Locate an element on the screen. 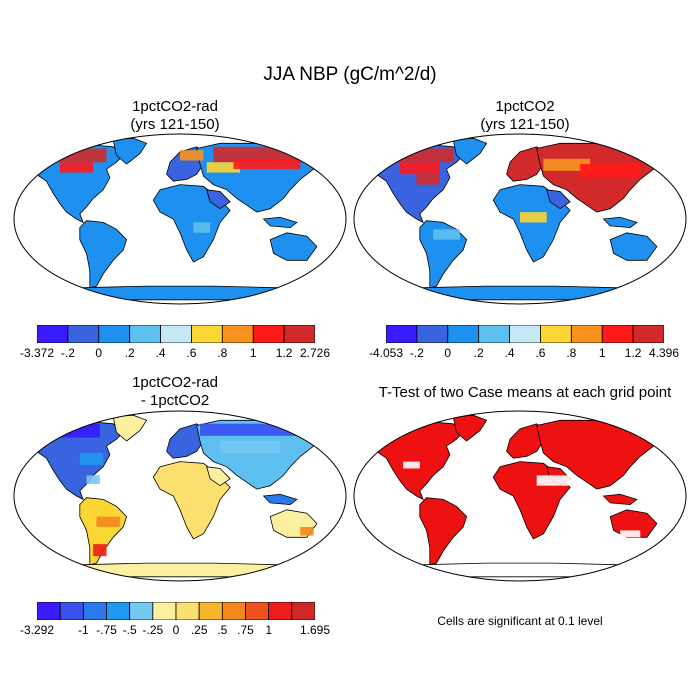  panel-2-title: 1pctCO2 (yrs 121-150) is located at coordinates (525, 116).